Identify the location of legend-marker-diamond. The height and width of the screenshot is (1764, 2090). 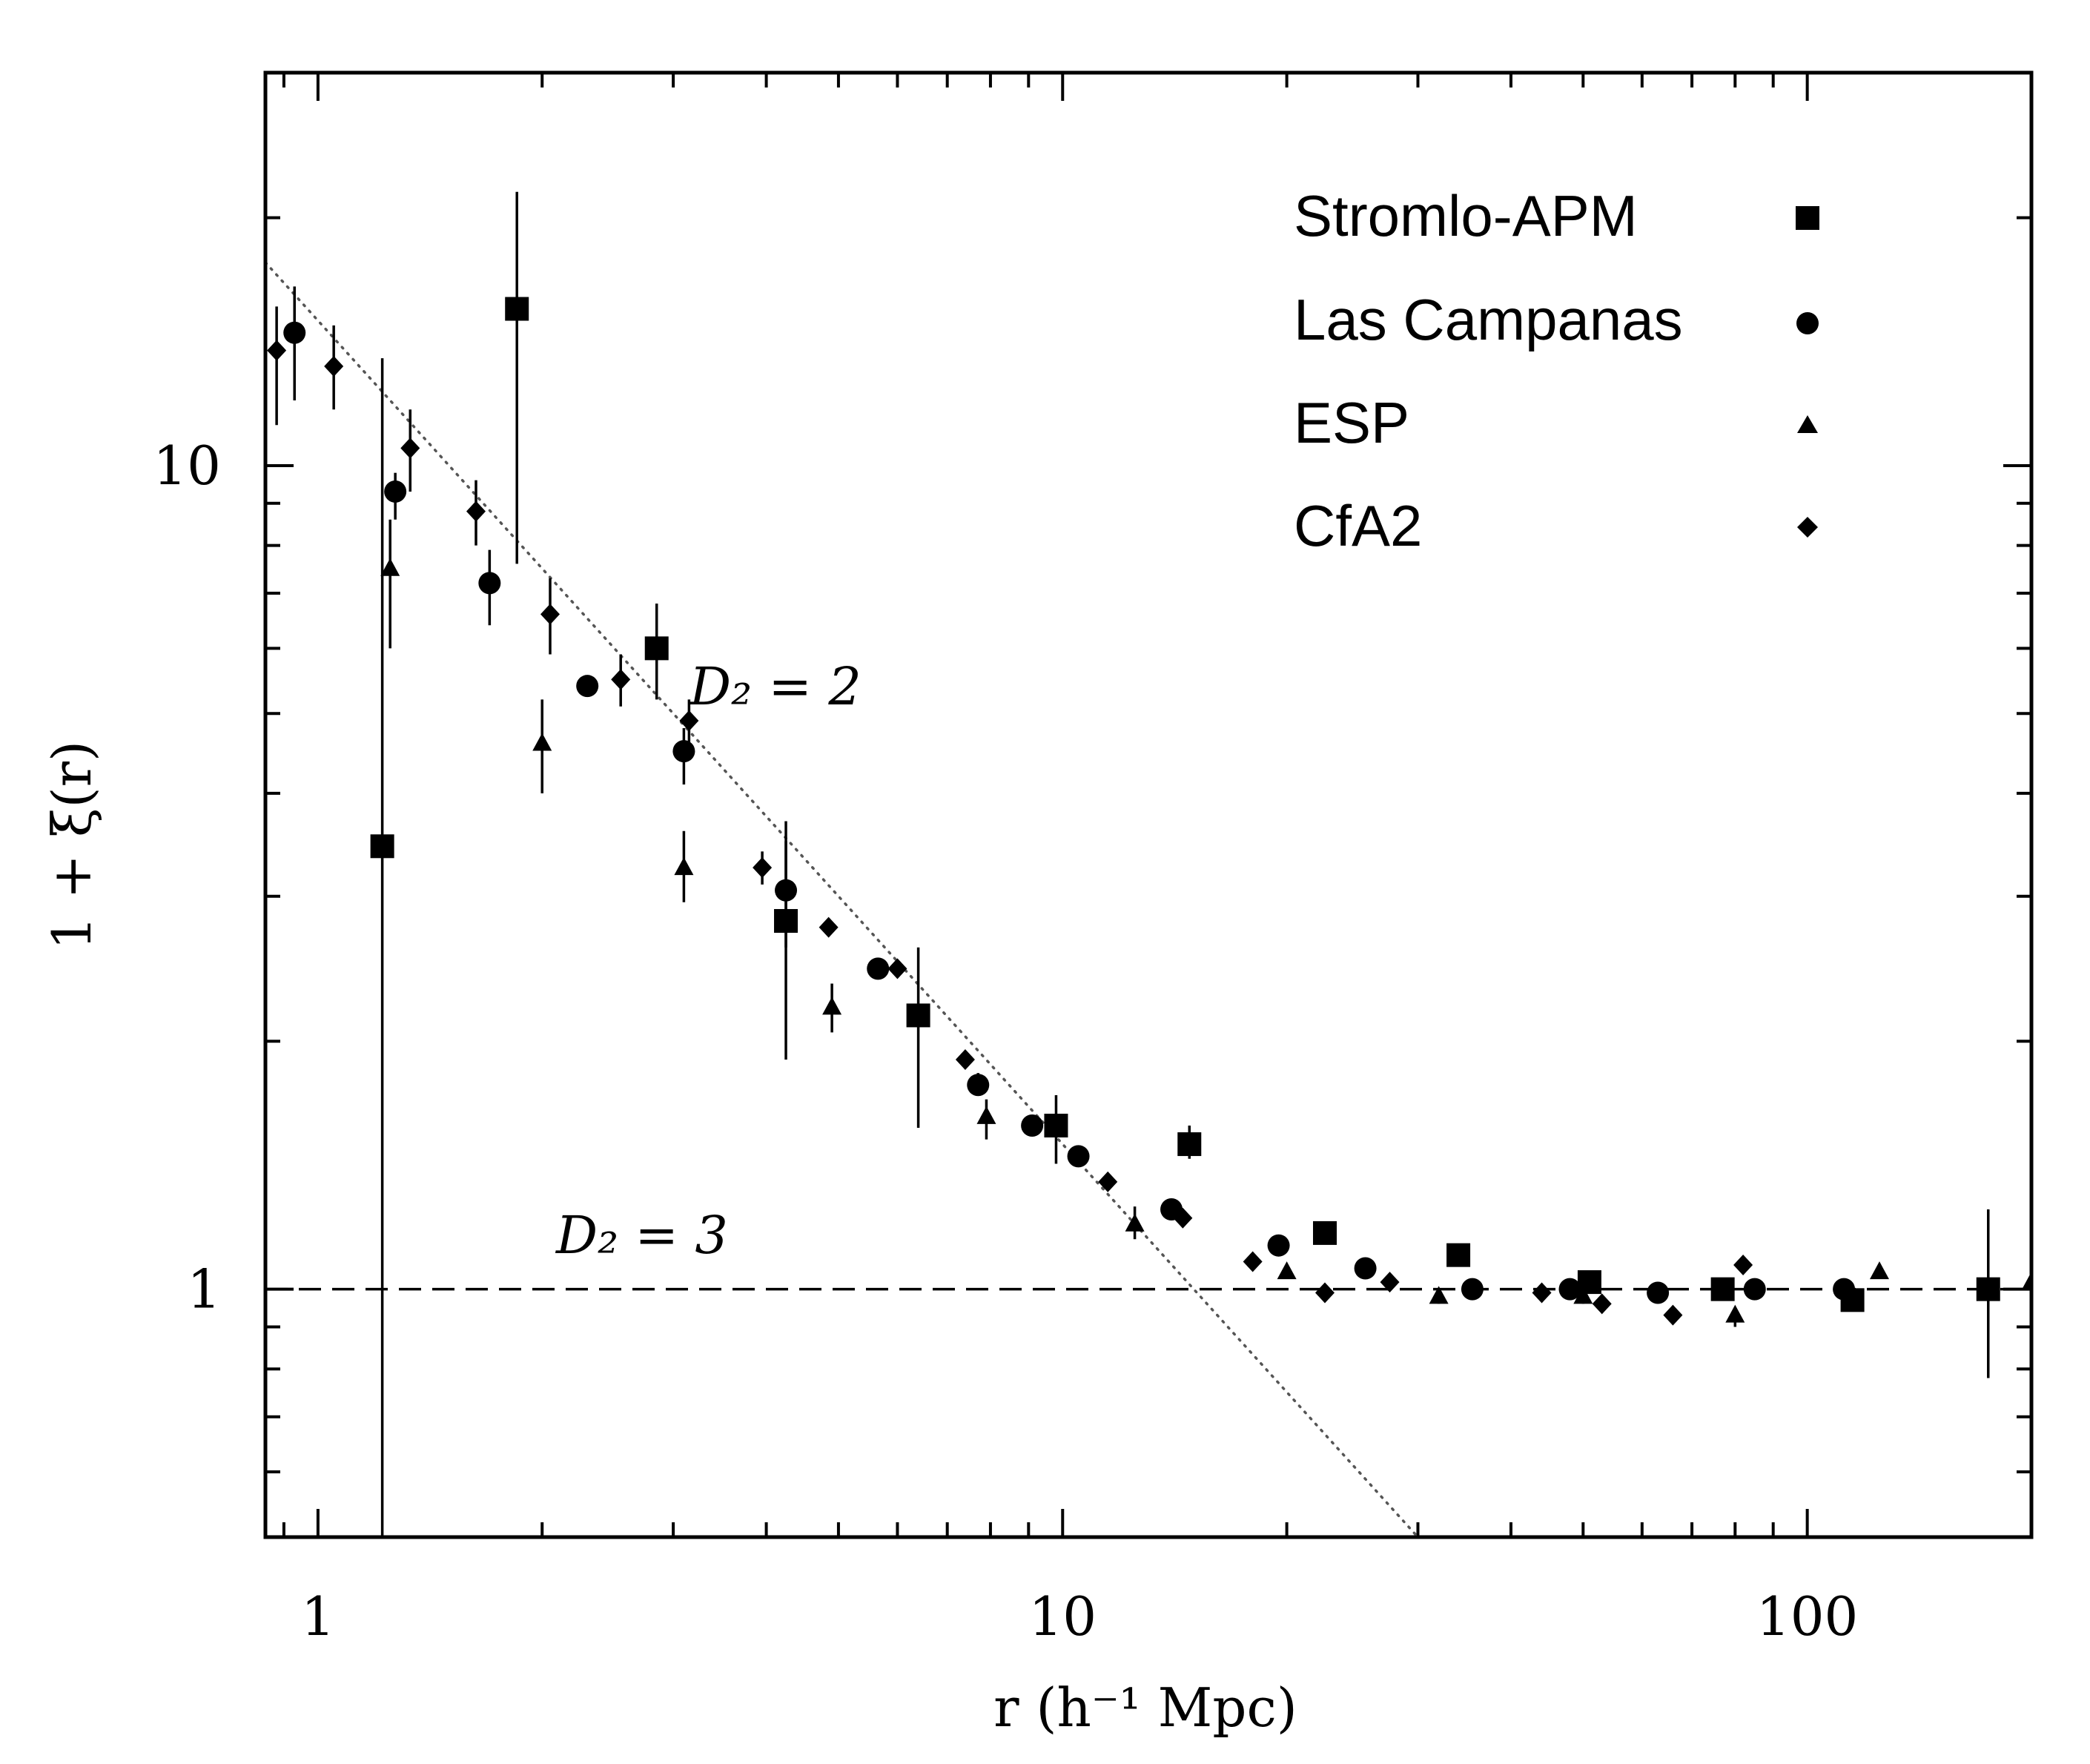
(1807, 528).